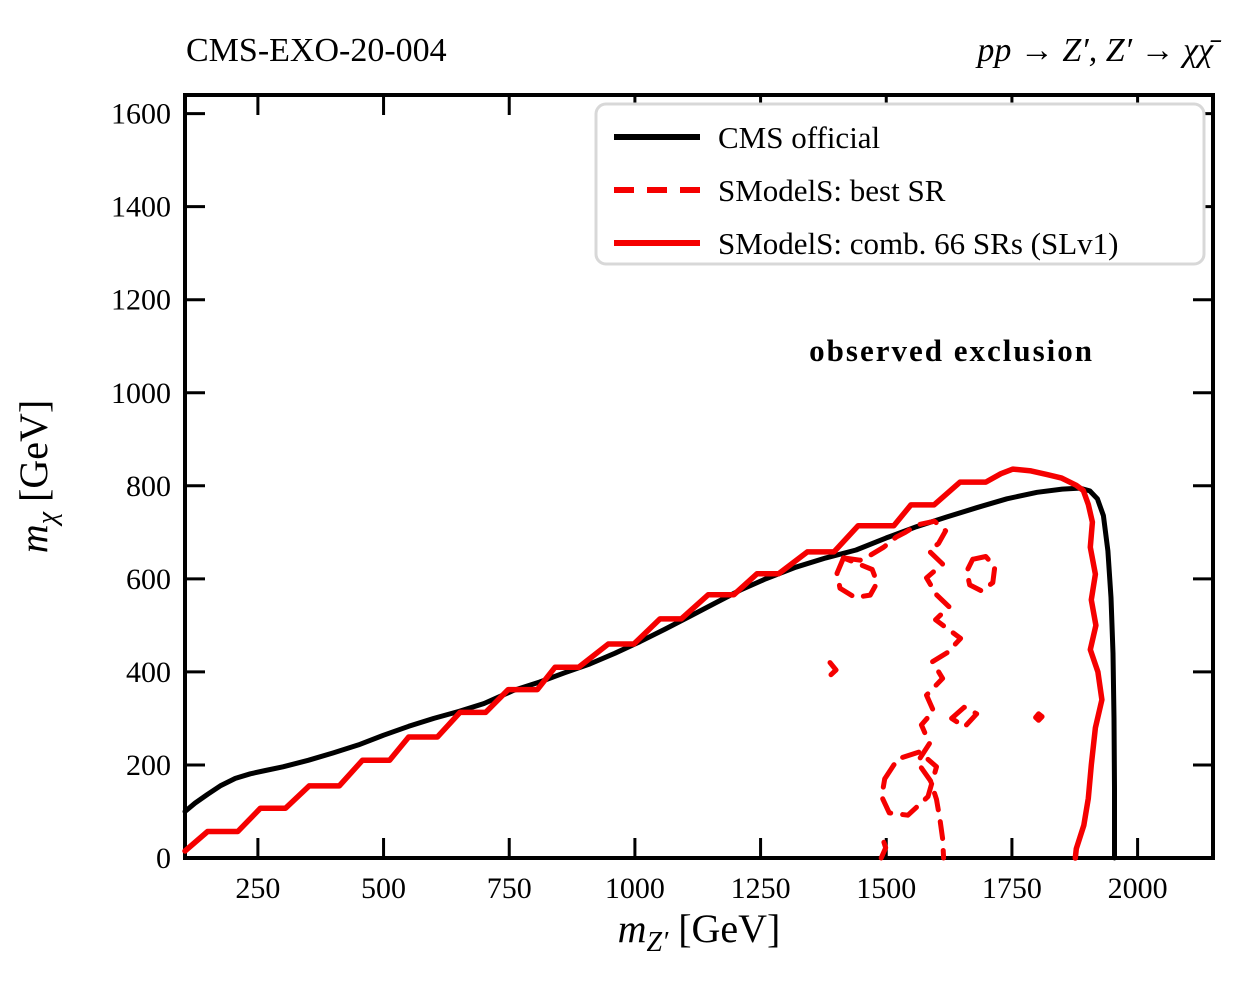  I want to click on x-tick-label: 1000, so click(635, 888).